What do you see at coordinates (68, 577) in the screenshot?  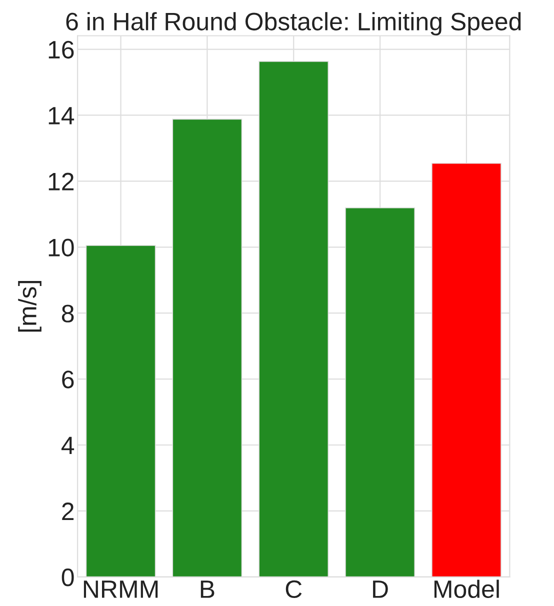 I see `y-tick-label: 0` at bounding box center [68, 577].